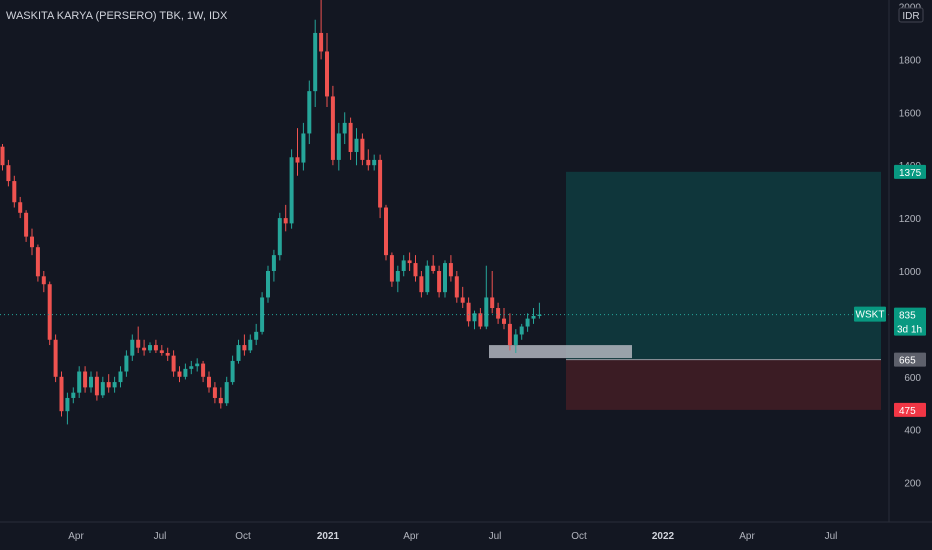 This screenshot has width=932, height=550. I want to click on y-tick-label: 1200, so click(910, 219).